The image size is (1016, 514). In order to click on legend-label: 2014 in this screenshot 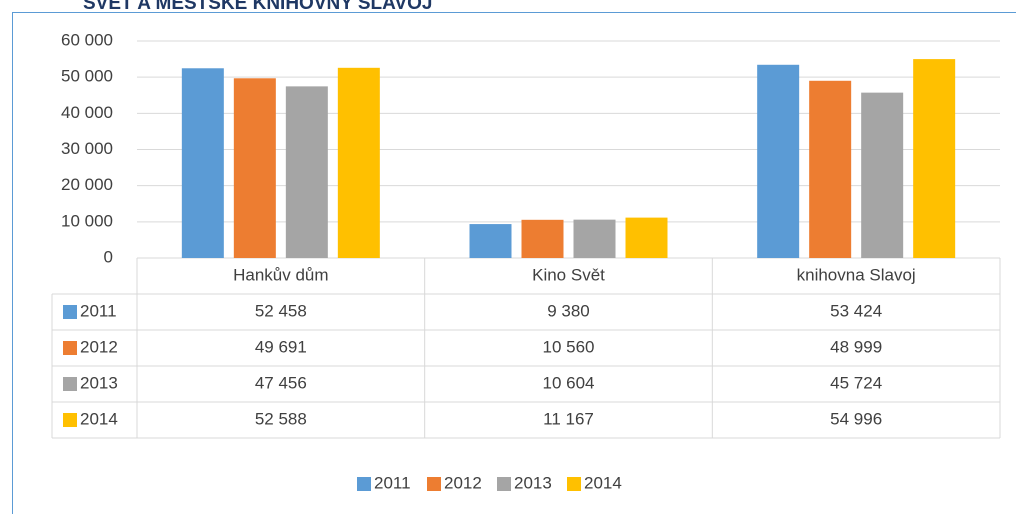, I will do `click(603, 482)`.